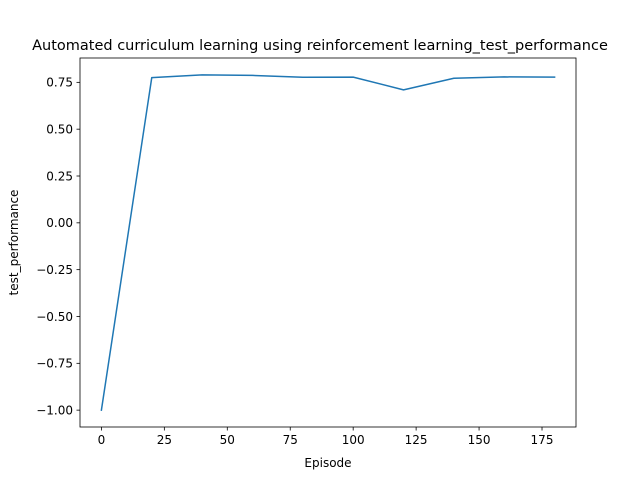 The image size is (640, 480). Describe the element at coordinates (59, 223) in the screenshot. I see `y-tick-label: 0.00` at that location.